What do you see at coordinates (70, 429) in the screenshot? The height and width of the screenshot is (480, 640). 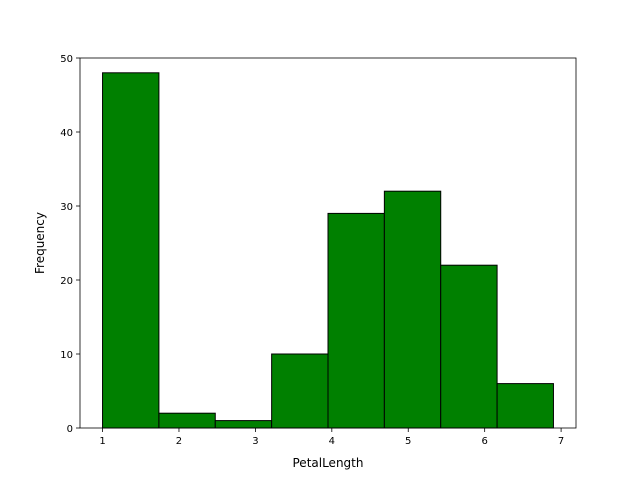 I see `y-tick-label: 0` at bounding box center [70, 429].